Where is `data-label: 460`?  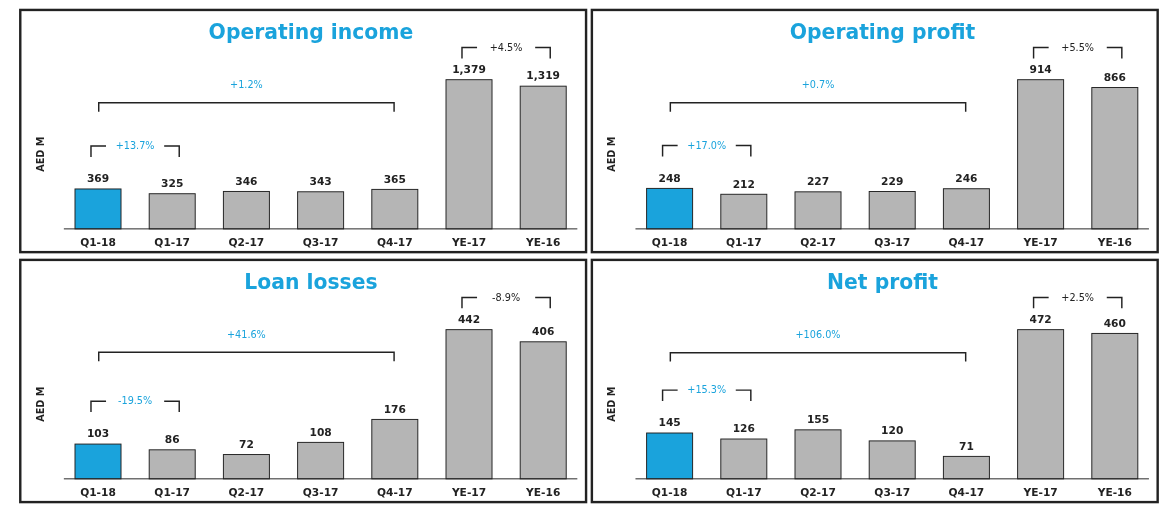
data-label: 460 is located at coordinates (1114, 323).